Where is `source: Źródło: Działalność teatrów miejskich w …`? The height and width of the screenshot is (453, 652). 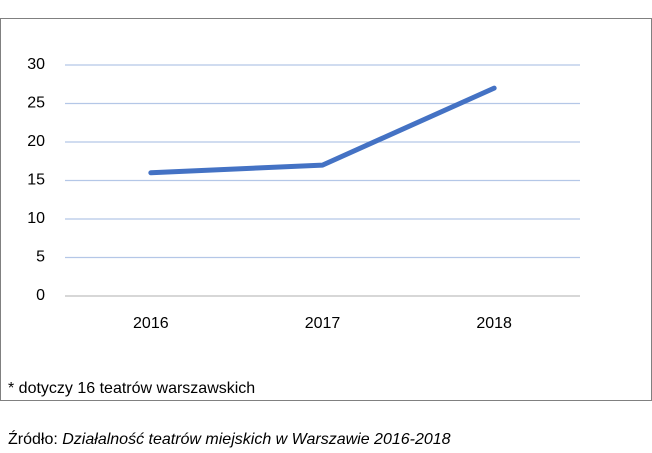
source: Źródło: Działalność teatrów miejskich w … is located at coordinates (229, 438).